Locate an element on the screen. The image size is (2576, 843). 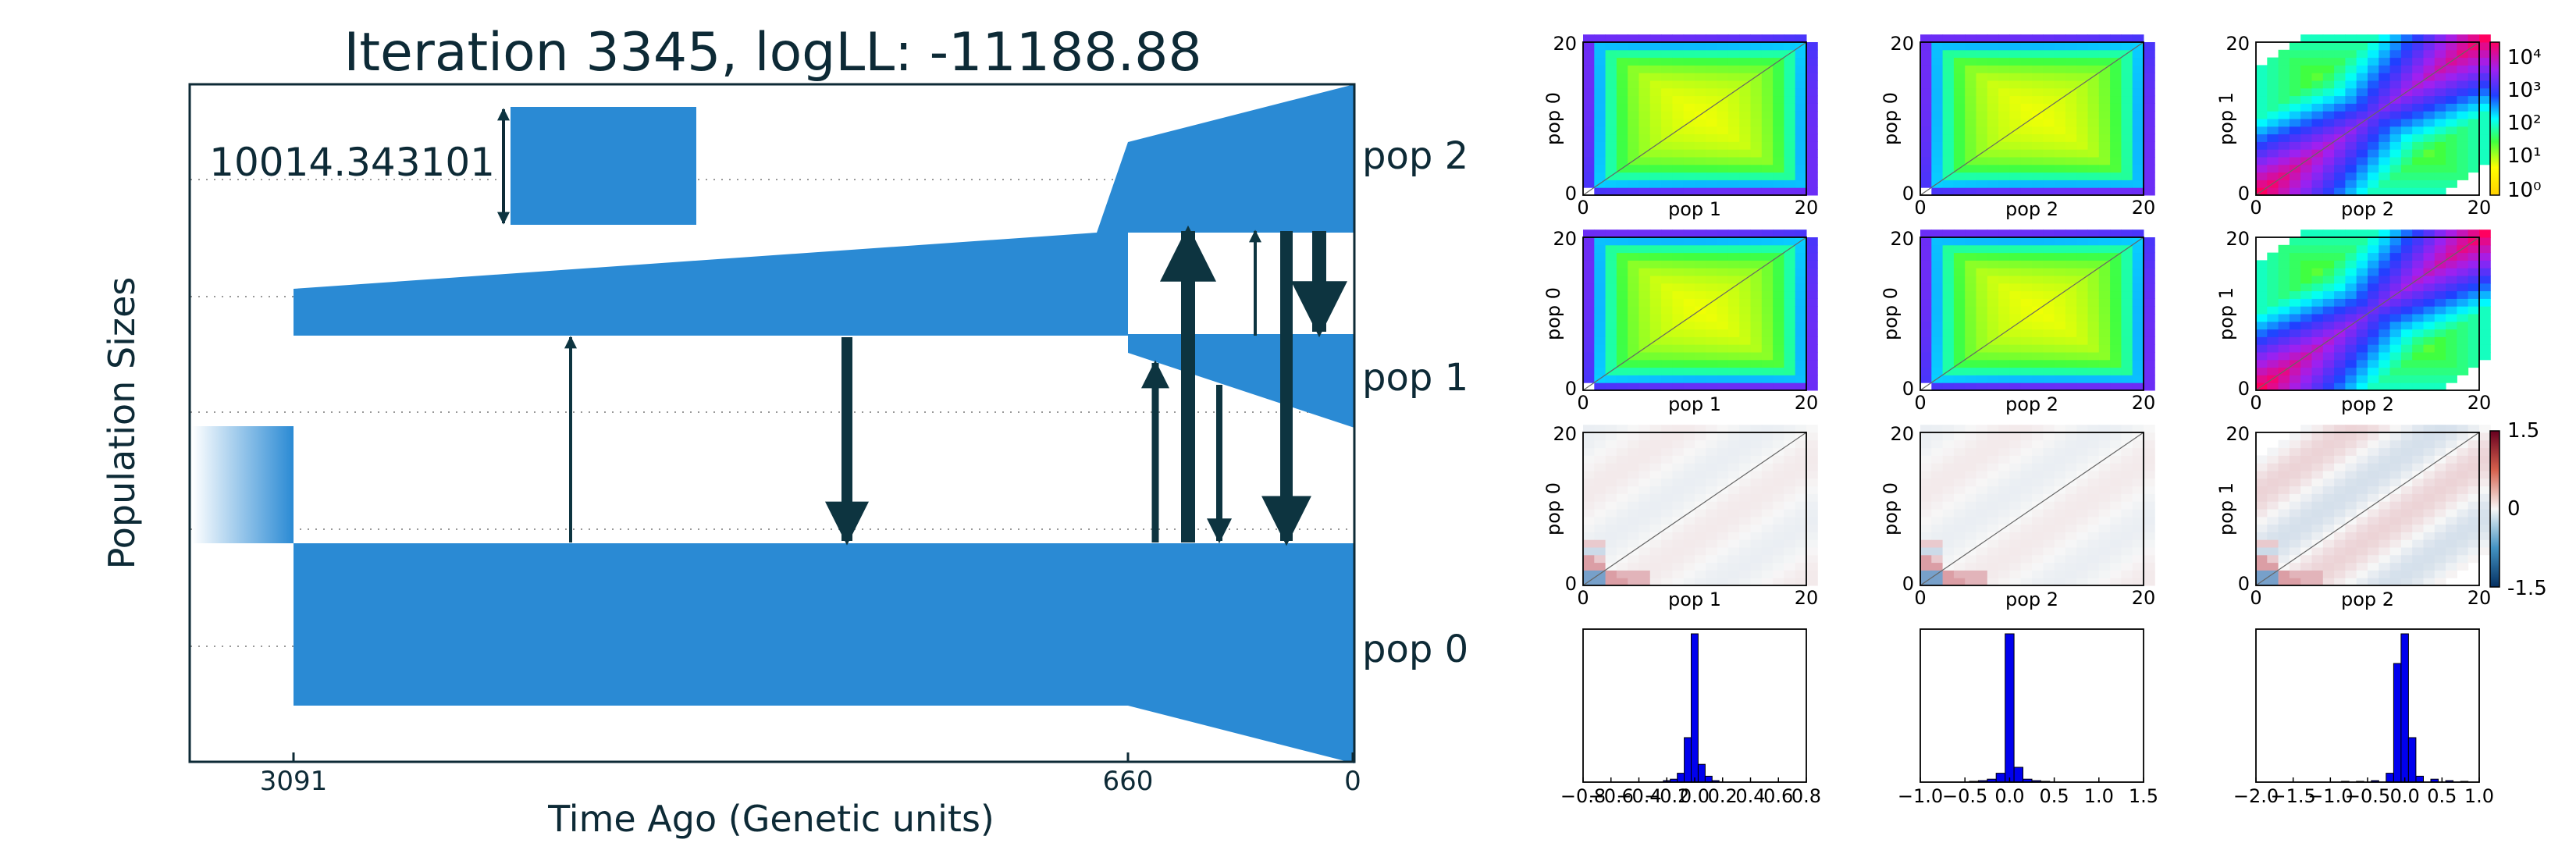
heat-xtick: 20 is located at coordinates (2479, 208).